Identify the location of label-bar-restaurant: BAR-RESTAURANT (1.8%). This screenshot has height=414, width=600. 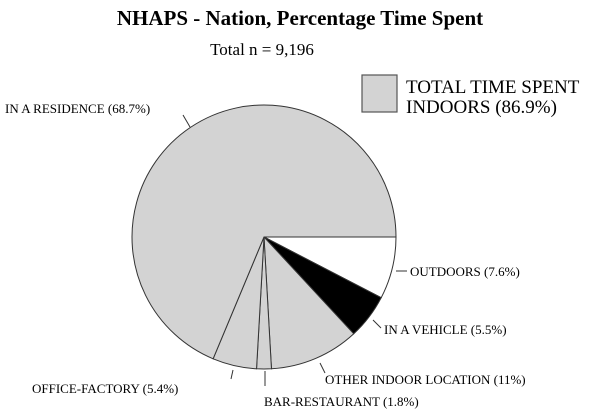
(341, 401).